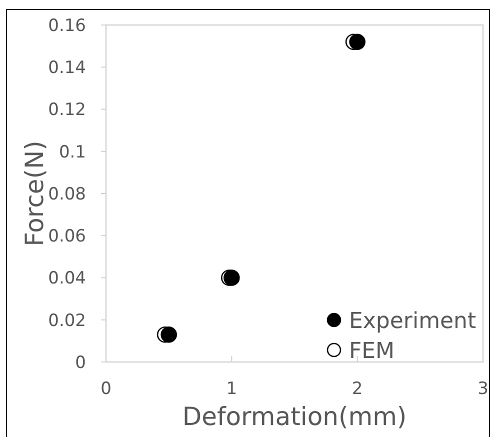 This screenshot has width=496, height=437. What do you see at coordinates (34, 193) in the screenshot?
I see `y-axis-title: Force(N)` at bounding box center [34, 193].